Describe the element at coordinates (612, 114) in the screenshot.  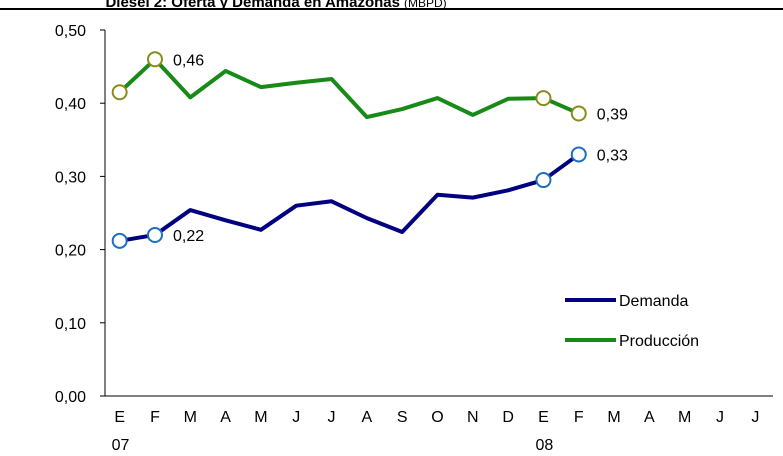
I see `value-label: 0,39` at that location.